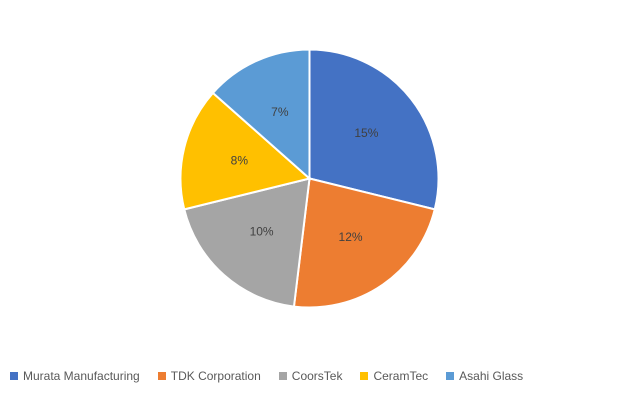  I want to click on legend-item-tdk-corporation: TDK Corporation, so click(209, 376).